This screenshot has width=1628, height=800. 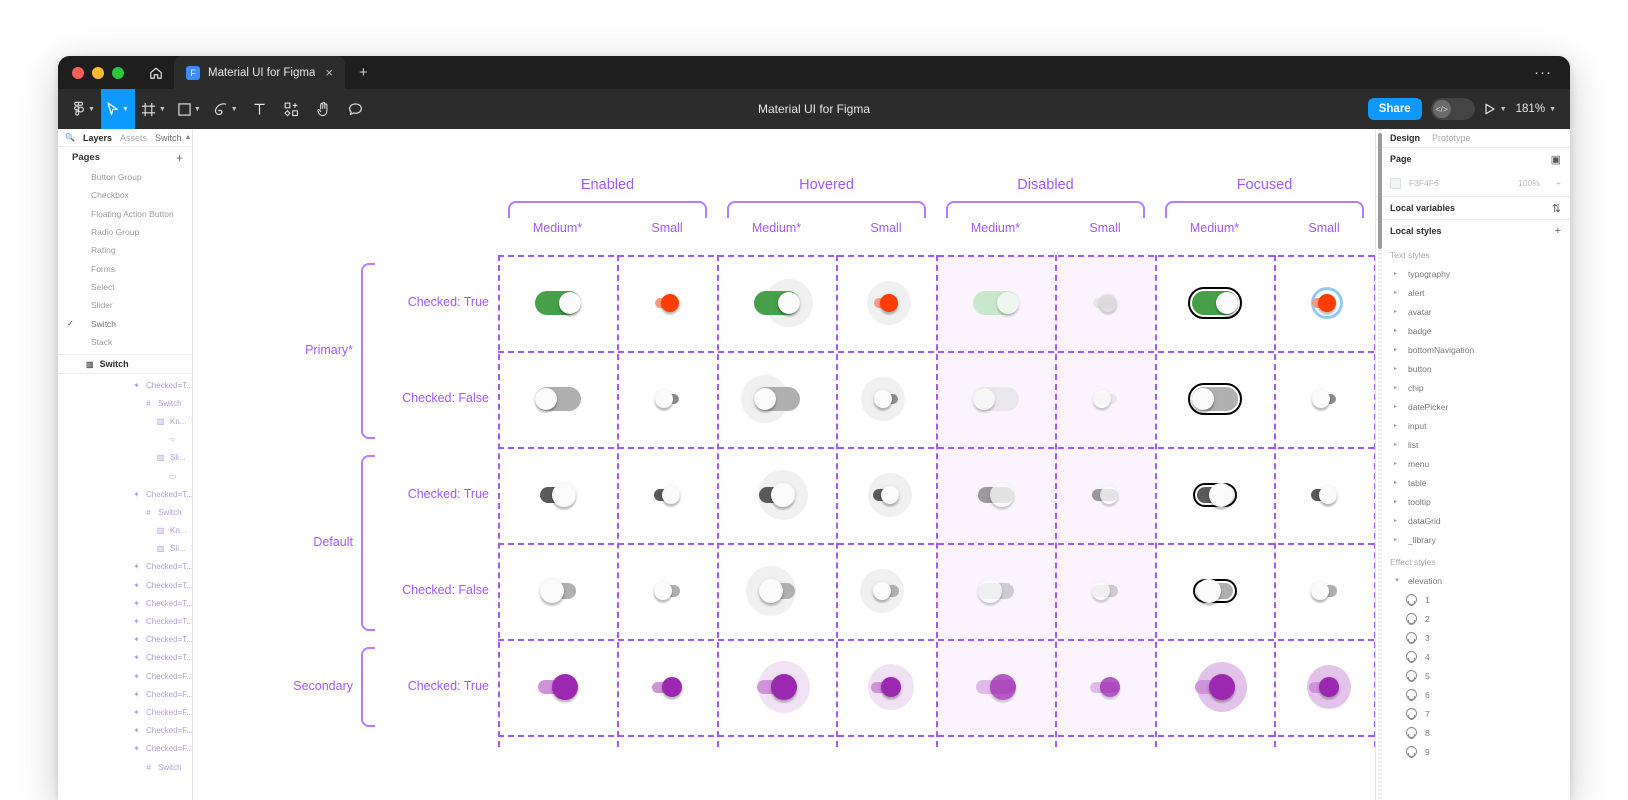 I want to click on comment-tool-icon, so click(x=356, y=109).